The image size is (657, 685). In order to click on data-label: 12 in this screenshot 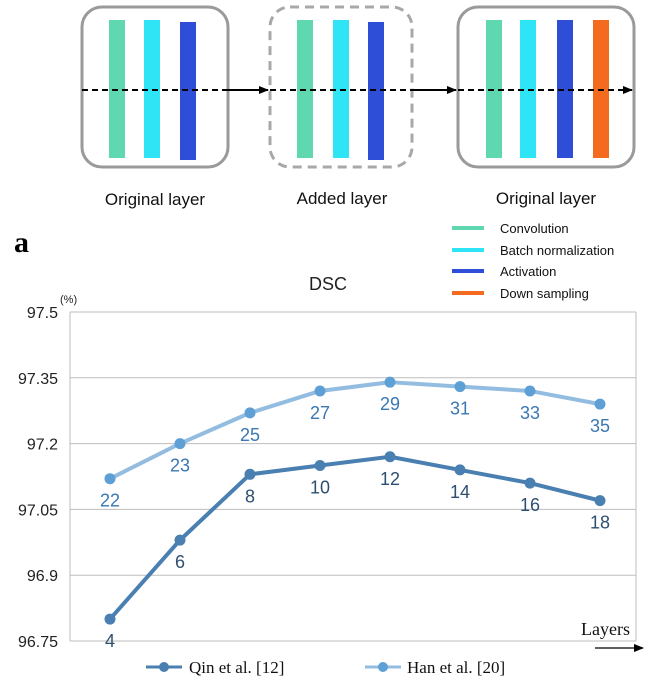, I will do `click(390, 479)`.